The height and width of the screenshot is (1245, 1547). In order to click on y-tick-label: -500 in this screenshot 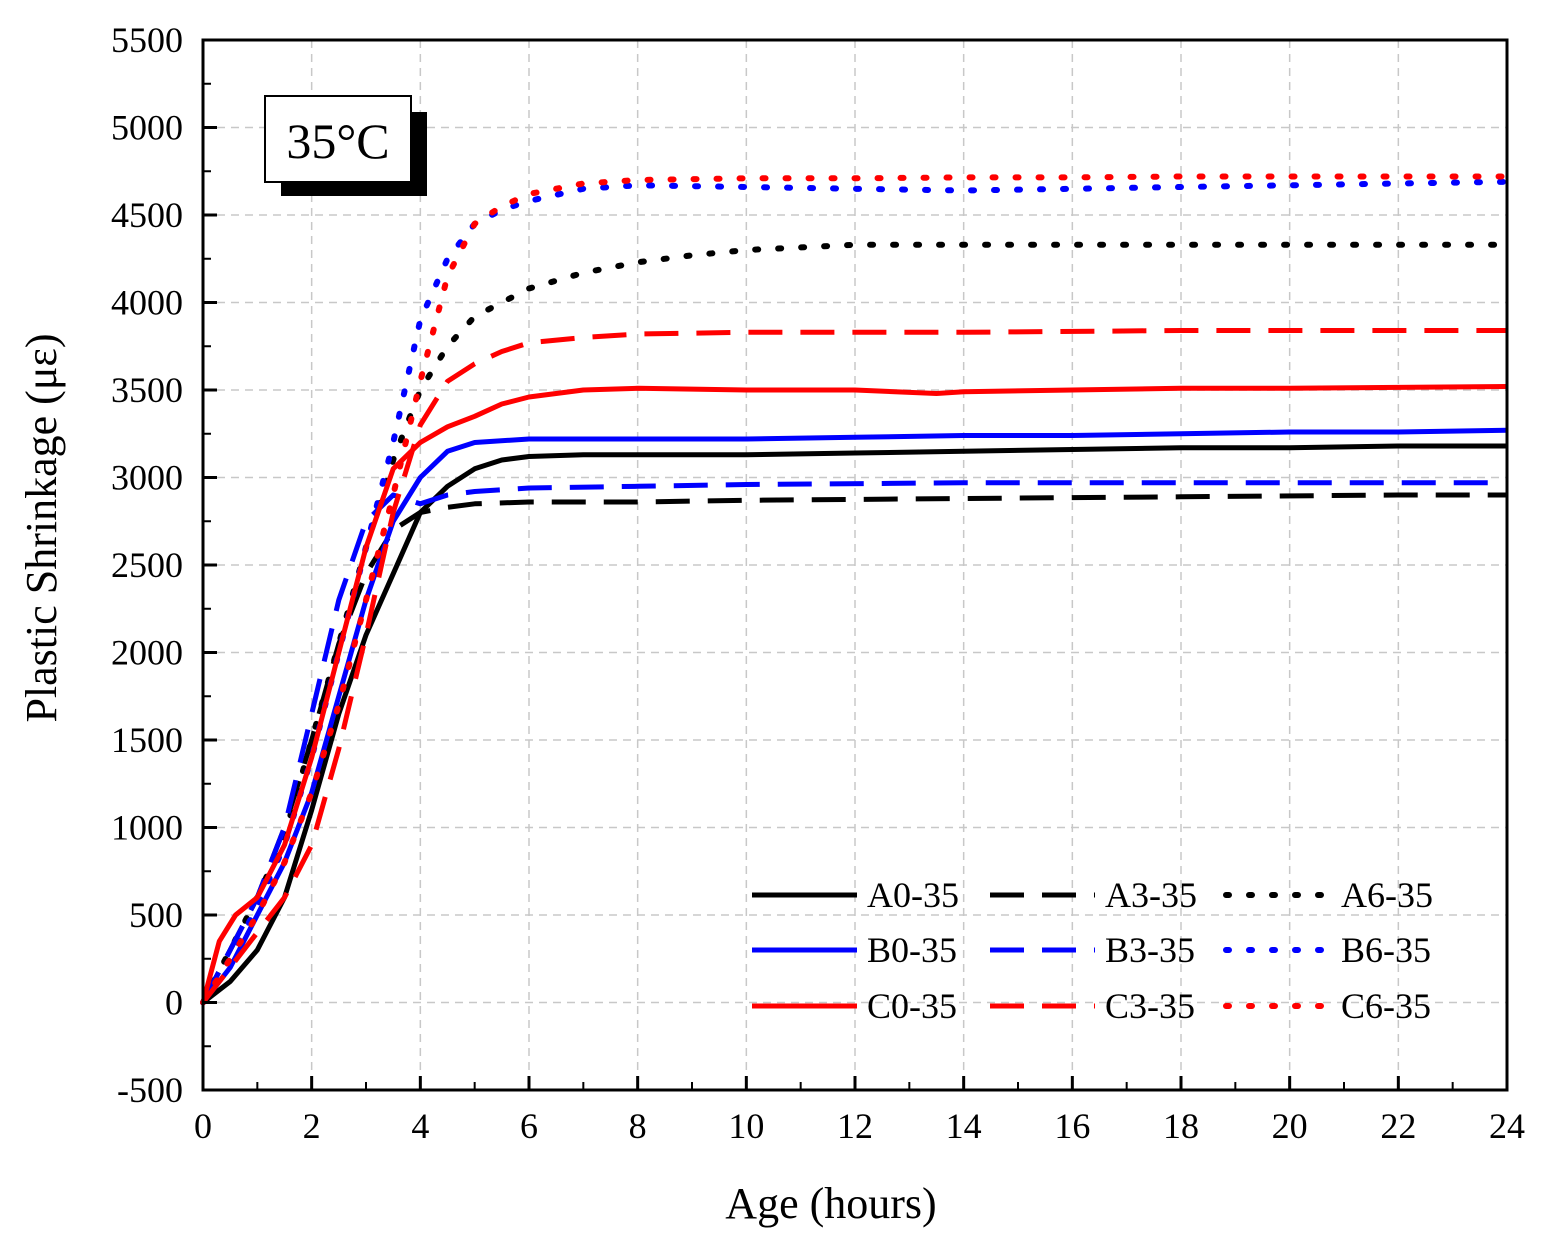, I will do `click(150, 1090)`.